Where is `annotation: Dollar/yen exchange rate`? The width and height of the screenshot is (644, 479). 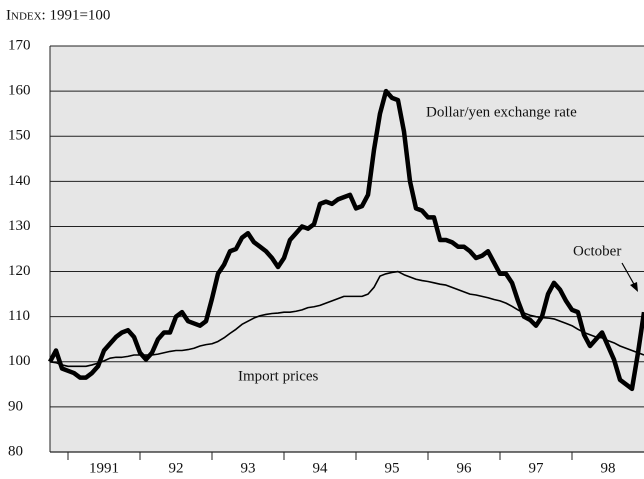 annotation: Dollar/yen exchange rate is located at coordinates (501, 112).